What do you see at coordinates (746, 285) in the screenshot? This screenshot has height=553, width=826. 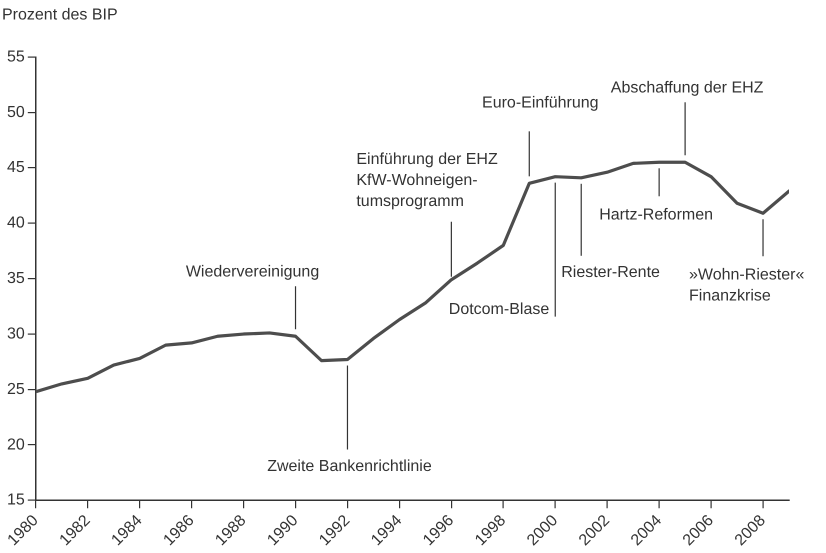 I see `annotation: »Wohn-Riester« Finanzkrise` at bounding box center [746, 285].